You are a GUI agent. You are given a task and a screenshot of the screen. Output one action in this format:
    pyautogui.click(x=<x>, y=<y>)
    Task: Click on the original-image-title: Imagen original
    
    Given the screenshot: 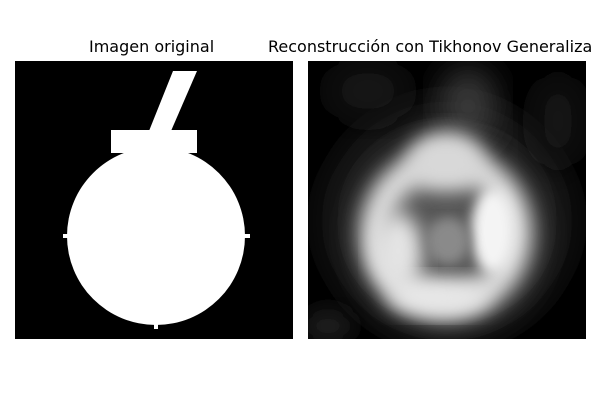 What is the action you would take?
    pyautogui.click(x=152, y=46)
    